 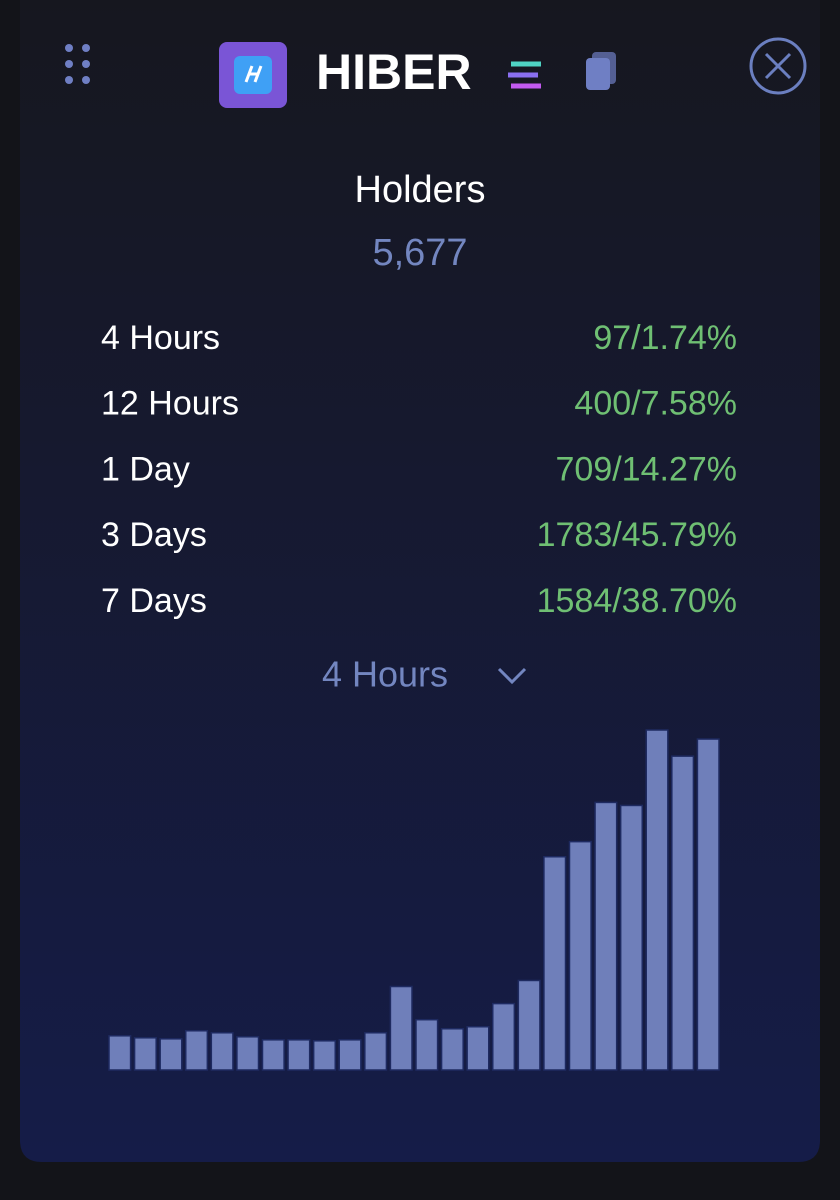 I want to click on holders-label: Holders, so click(x=420, y=190).